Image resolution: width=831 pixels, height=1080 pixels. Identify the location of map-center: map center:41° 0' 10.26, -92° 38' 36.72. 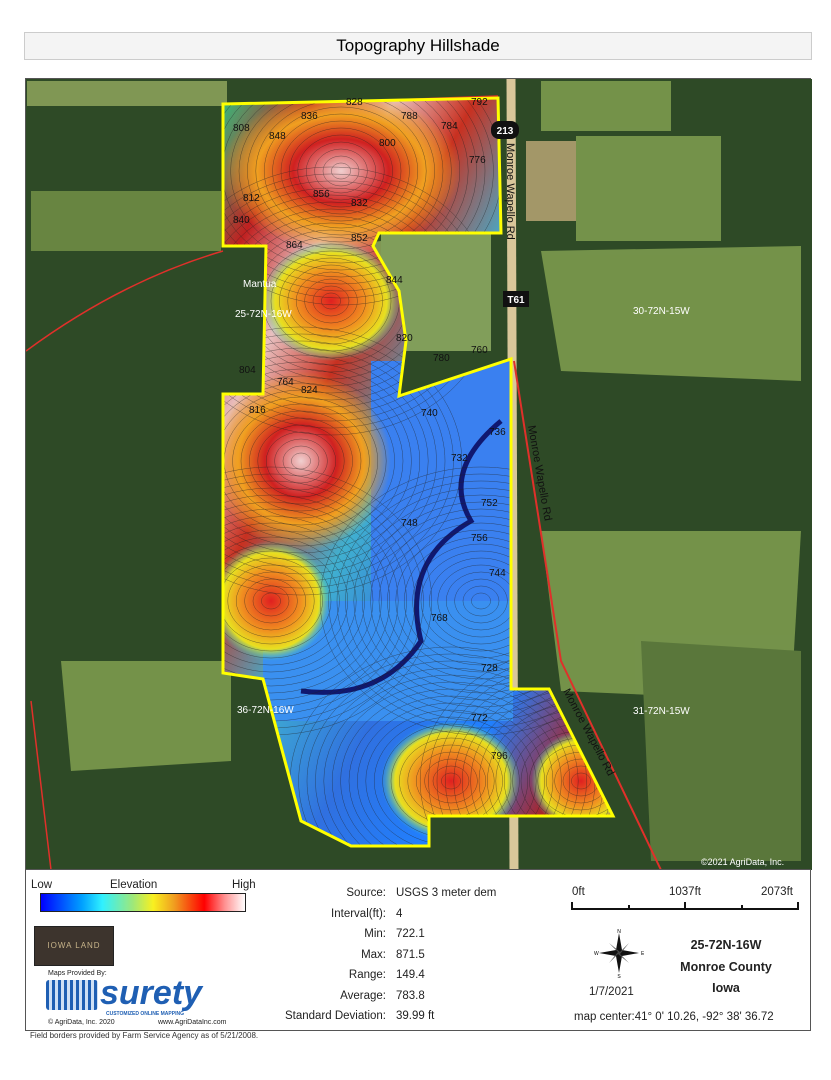
(674, 1017).